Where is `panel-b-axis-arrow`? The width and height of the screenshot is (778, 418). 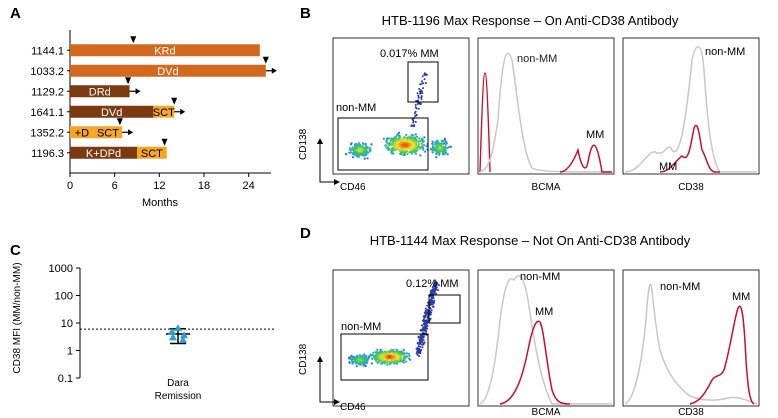 panel-b-axis-arrow is located at coordinates (328, 161).